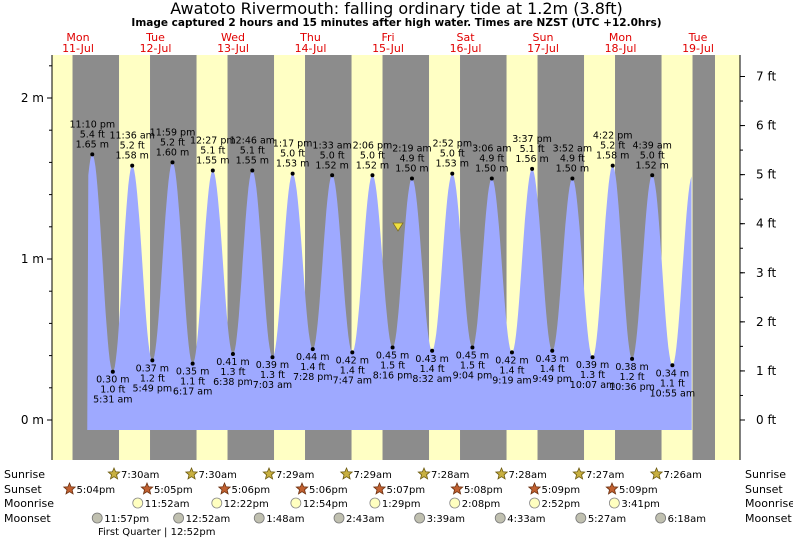 This screenshot has height=538, width=793. Describe the element at coordinates (29, 503) in the screenshot. I see `moonrise-row-label-left: Moonrise` at that location.